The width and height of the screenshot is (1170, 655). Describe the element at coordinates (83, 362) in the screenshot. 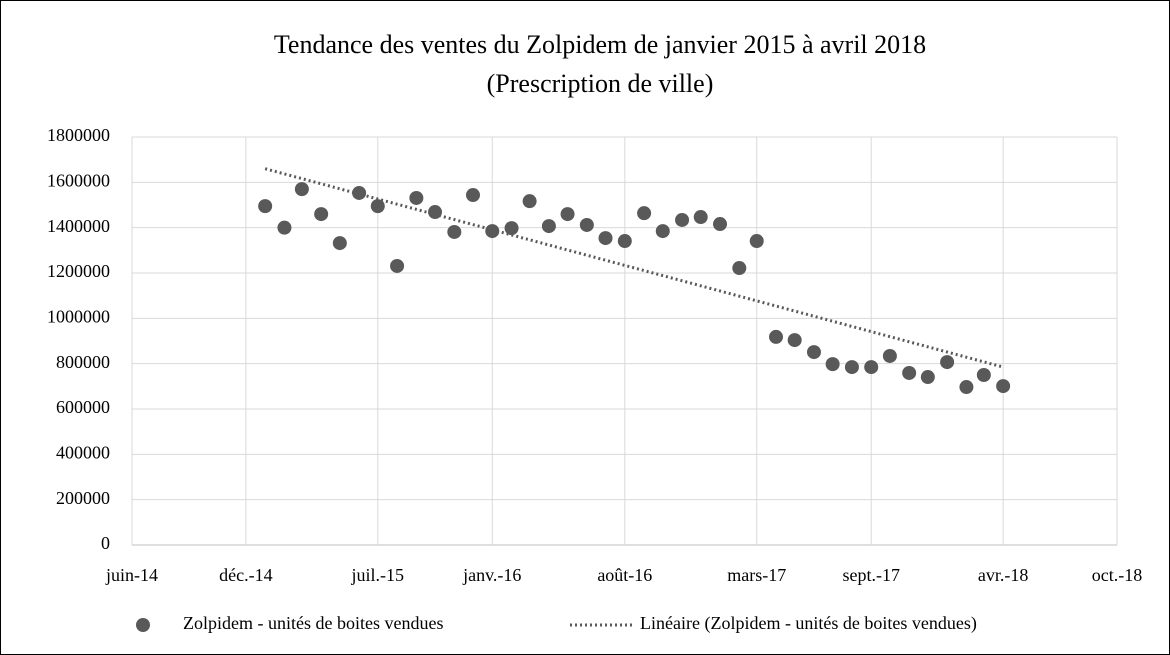

I see `y-tick-label: 800000` at that location.